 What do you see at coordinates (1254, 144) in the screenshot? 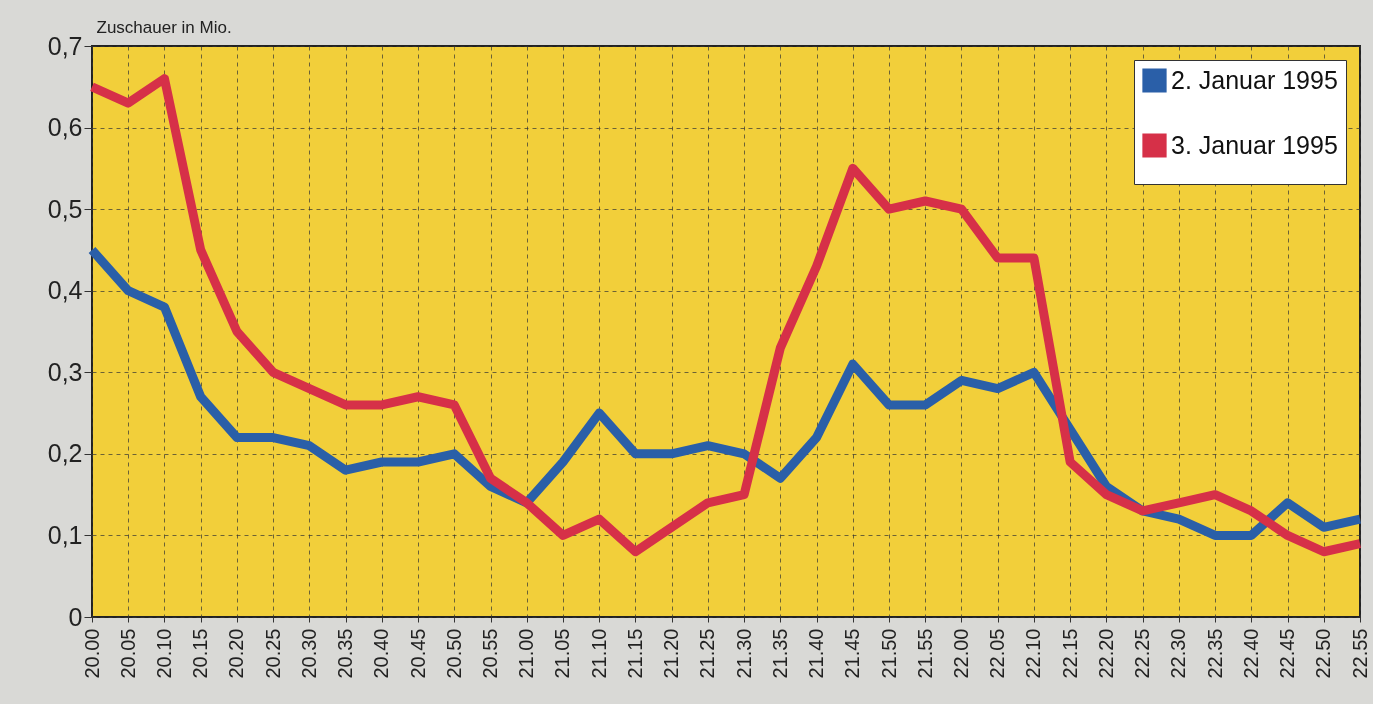
I see `legend-label: 3. Januar 1995` at bounding box center [1254, 144].